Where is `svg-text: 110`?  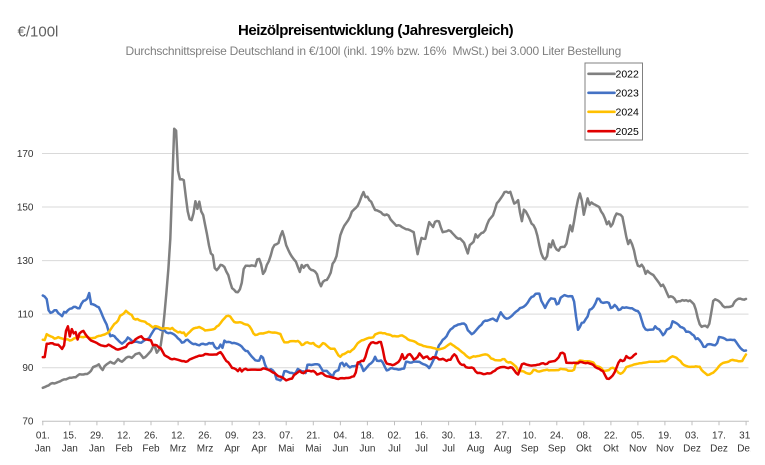 svg-text: 110 is located at coordinates (26, 315).